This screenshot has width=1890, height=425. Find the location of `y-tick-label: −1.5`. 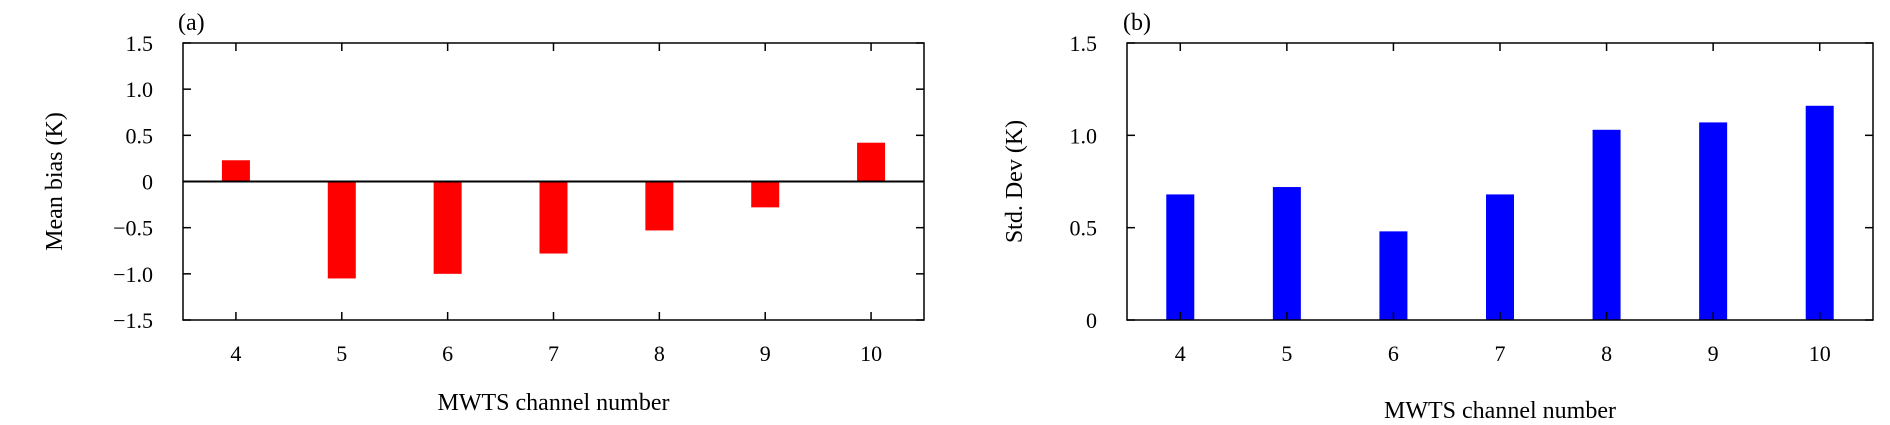

y-tick-label: −1.5 is located at coordinates (133, 320).